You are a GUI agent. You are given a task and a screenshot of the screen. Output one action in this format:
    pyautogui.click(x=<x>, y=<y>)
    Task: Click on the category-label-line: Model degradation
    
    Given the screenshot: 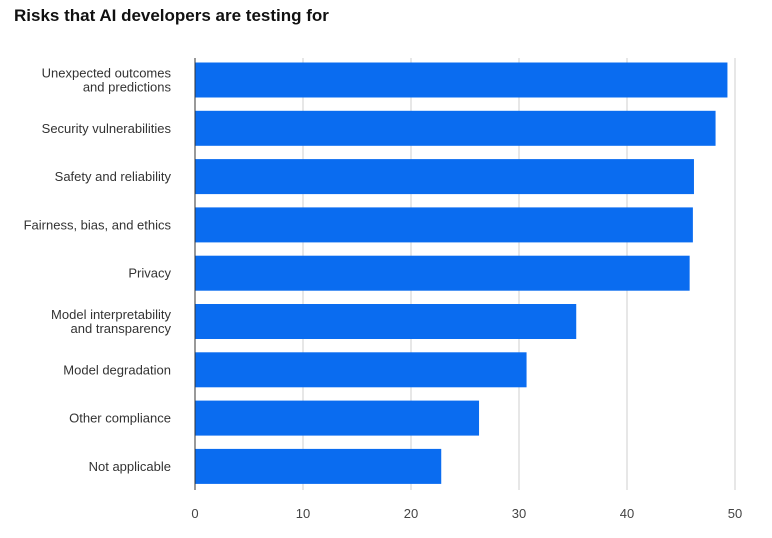 What is the action you would take?
    pyautogui.click(x=117, y=369)
    